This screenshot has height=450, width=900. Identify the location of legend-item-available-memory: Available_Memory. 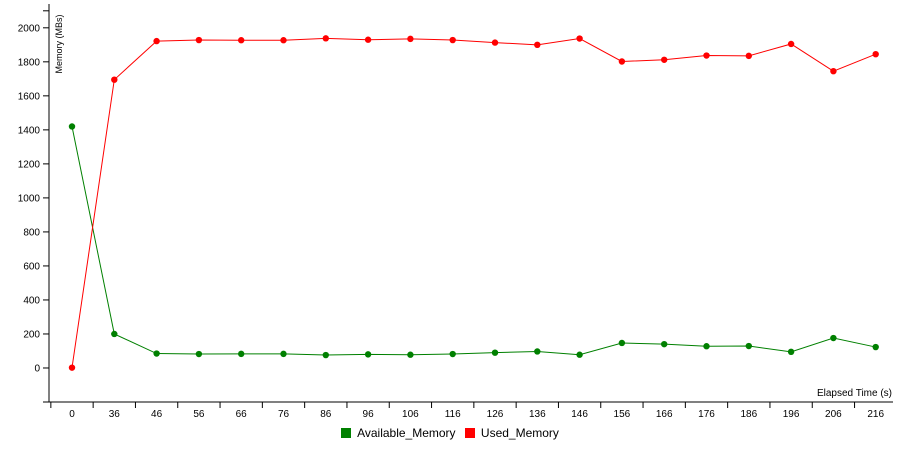
(398, 433).